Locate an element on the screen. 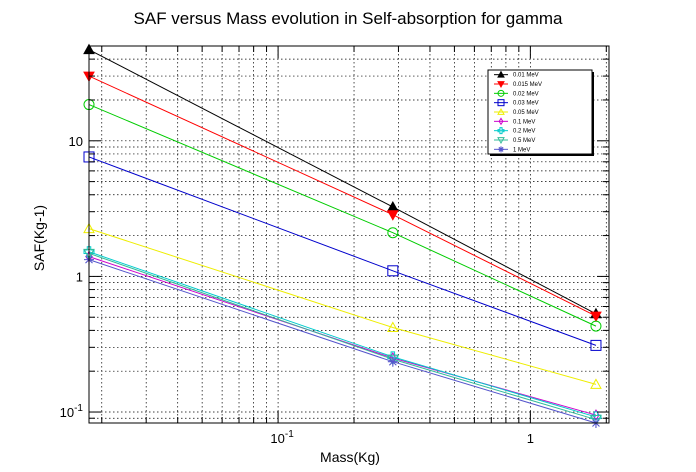 The height and width of the screenshot is (472, 696). x-tick-label: 10-1 is located at coordinates (282, 437).